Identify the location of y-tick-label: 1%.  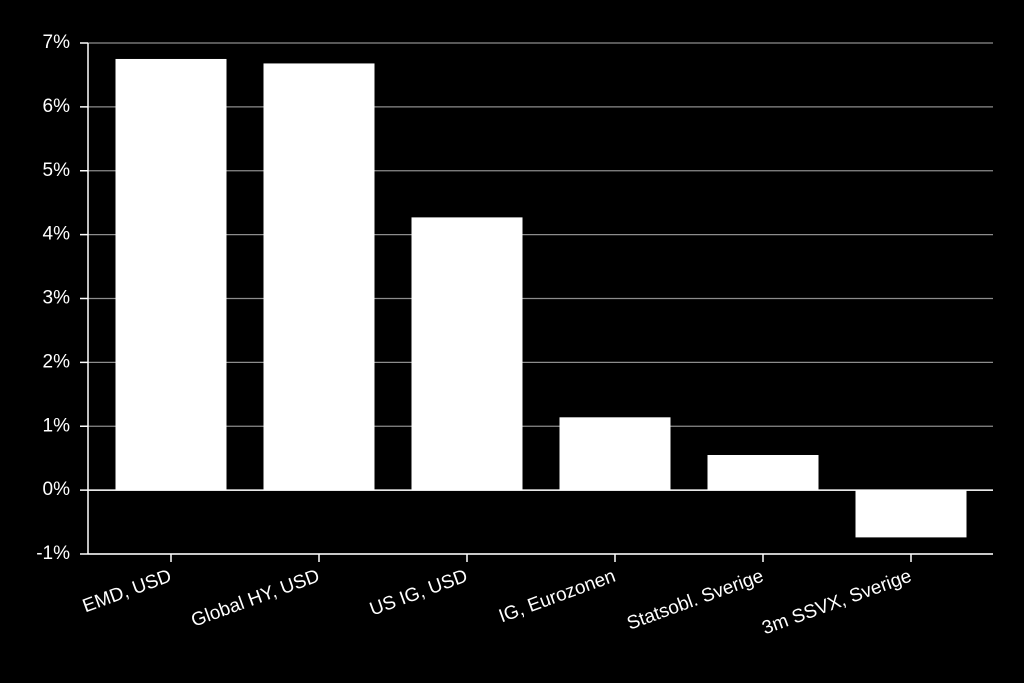
(57, 425).